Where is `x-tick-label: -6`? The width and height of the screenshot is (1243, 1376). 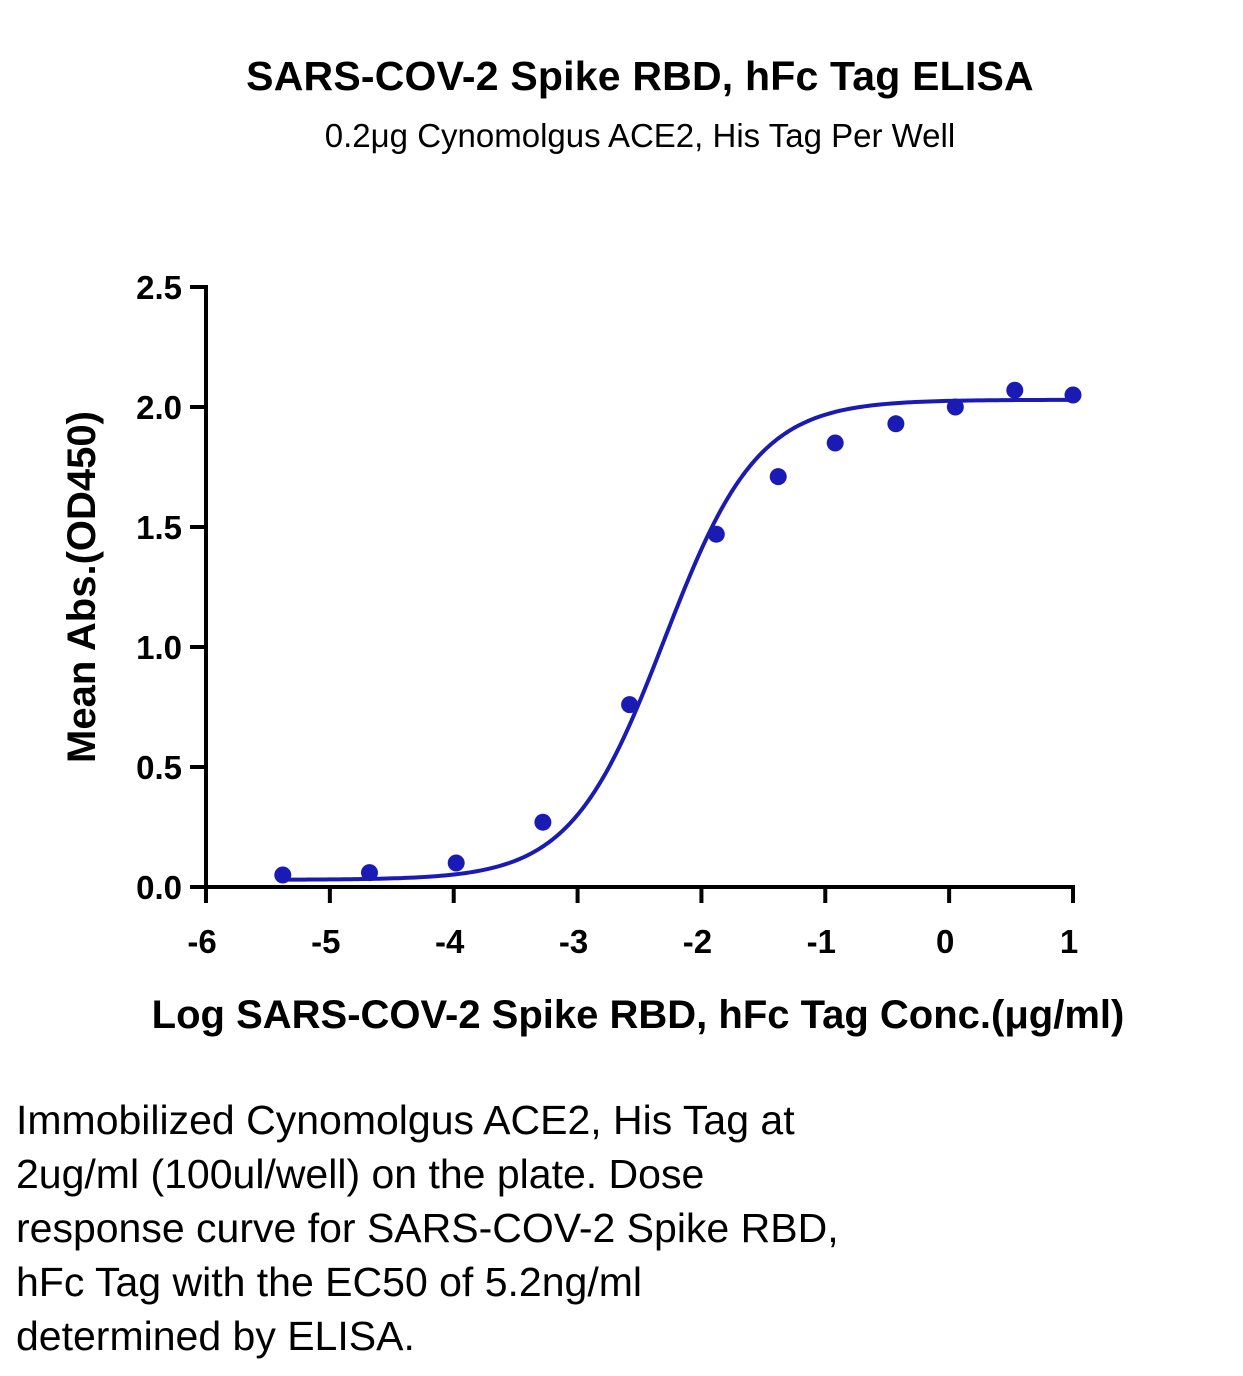
x-tick-label: -6 is located at coordinates (201, 941).